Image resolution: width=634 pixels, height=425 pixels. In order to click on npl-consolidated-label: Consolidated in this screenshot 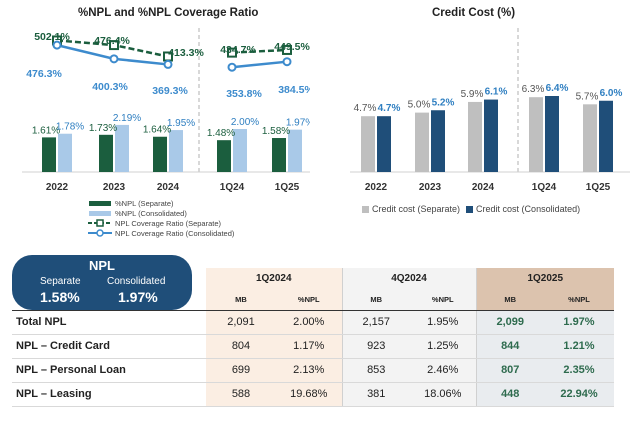, I will do `click(136, 281)`.